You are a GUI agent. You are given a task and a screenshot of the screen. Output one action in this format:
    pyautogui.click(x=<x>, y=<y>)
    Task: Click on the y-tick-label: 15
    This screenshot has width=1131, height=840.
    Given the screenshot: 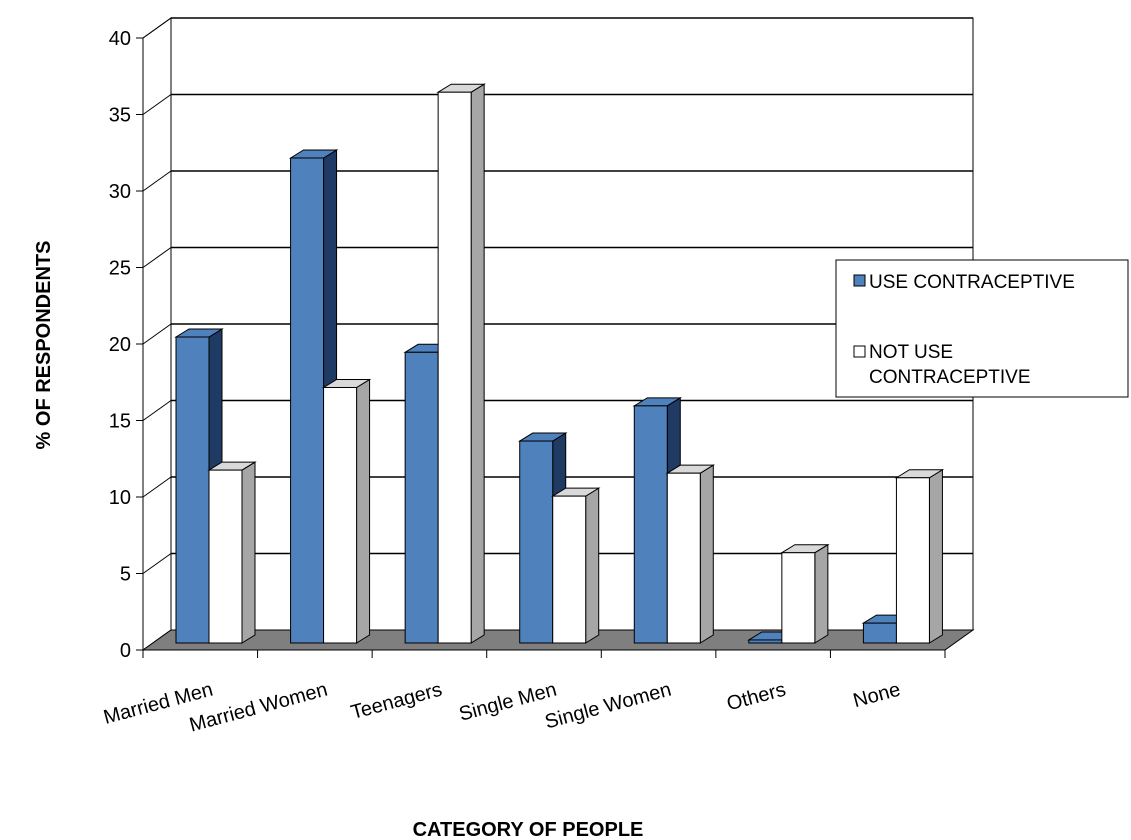 What is the action you would take?
    pyautogui.click(x=120, y=422)
    